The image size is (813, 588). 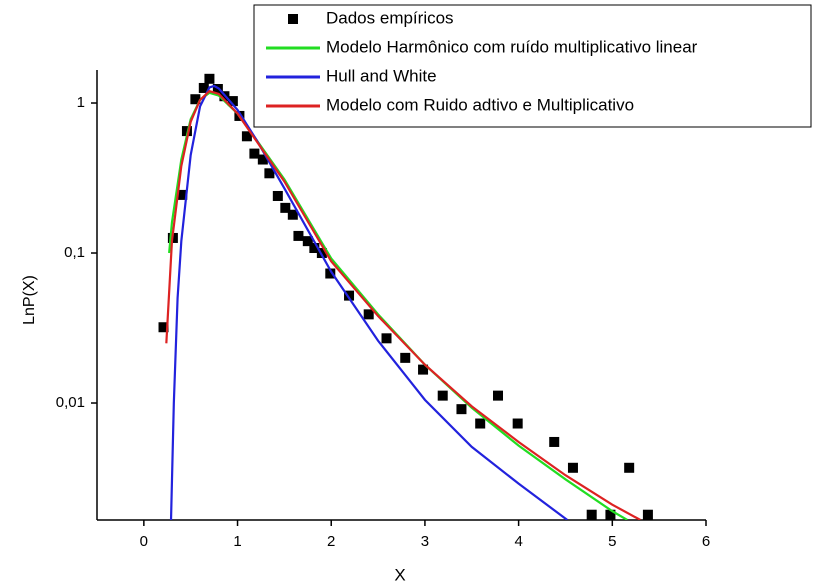 I want to click on x-axis-label: X, so click(x=399, y=574).